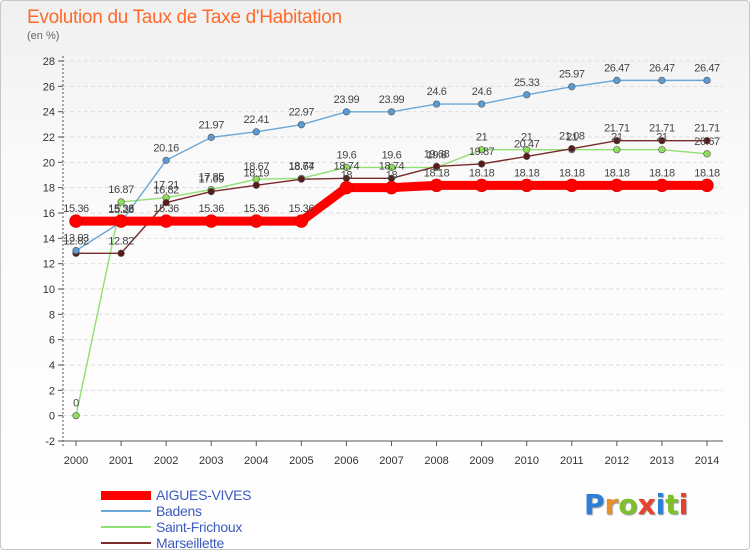  I want to click on data-label: 12.82, so click(76, 241).